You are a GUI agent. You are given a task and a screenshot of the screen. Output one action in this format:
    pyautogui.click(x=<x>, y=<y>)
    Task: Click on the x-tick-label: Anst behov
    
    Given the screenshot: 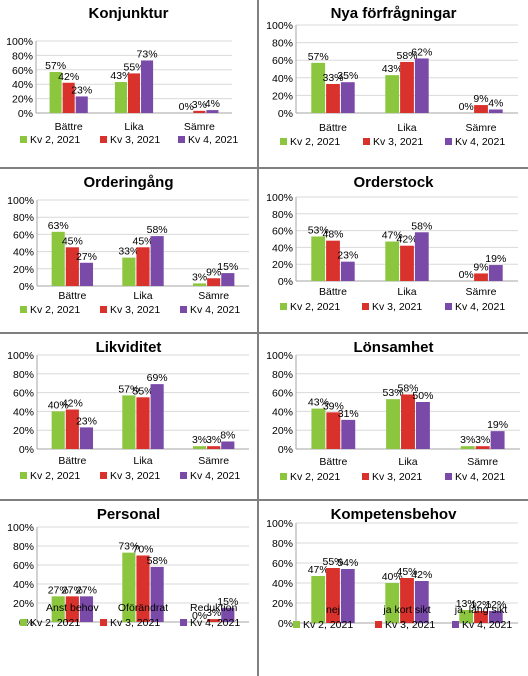 What is the action you would take?
    pyautogui.click(x=72, y=608)
    